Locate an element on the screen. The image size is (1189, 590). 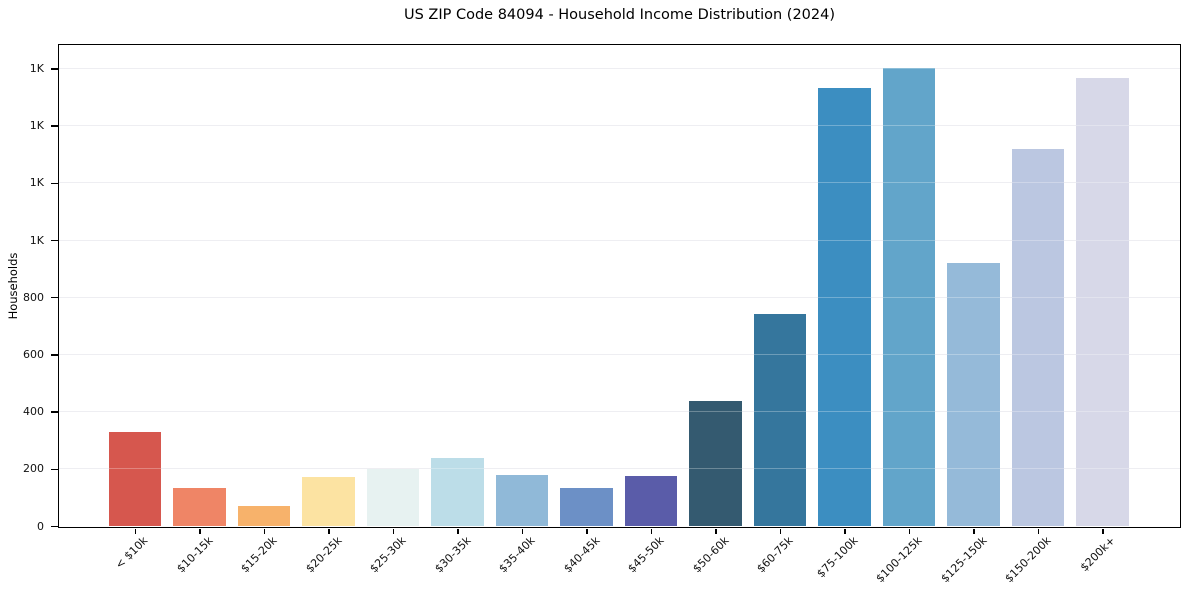
bar-$60-75k is located at coordinates (780, 420).